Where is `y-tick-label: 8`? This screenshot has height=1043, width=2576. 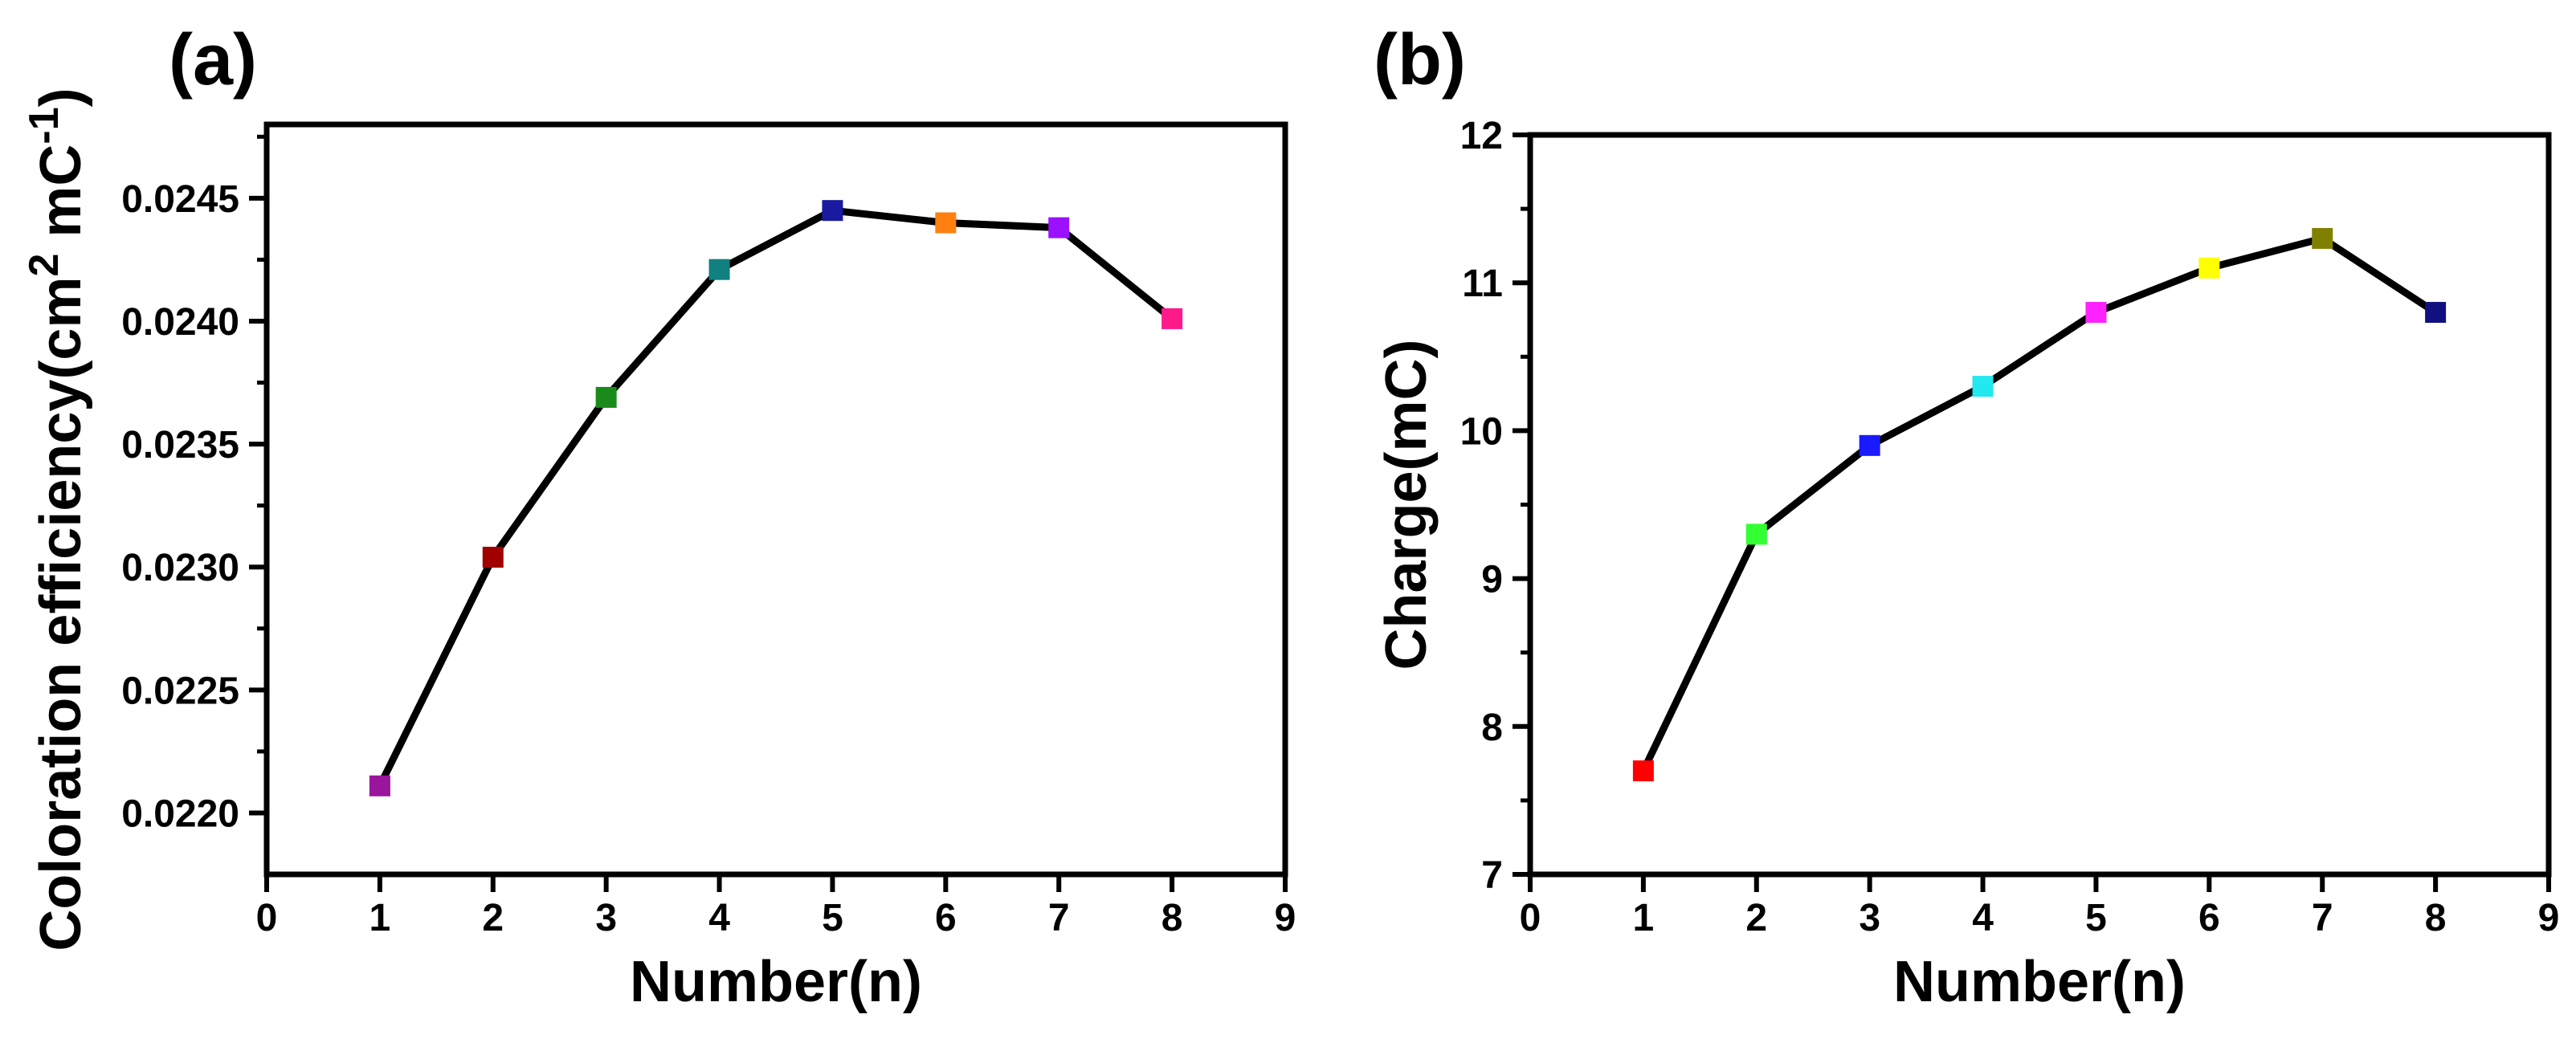 y-tick-label: 8 is located at coordinates (1492, 728).